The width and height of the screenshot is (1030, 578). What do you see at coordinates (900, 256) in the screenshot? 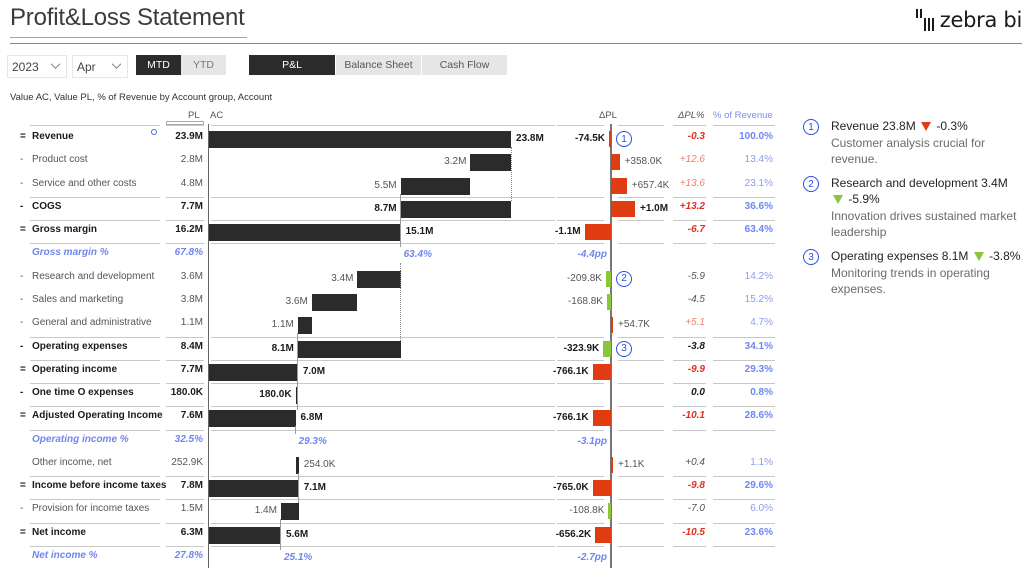
I see `comment-title: Operating expenses 8.1M` at bounding box center [900, 256].